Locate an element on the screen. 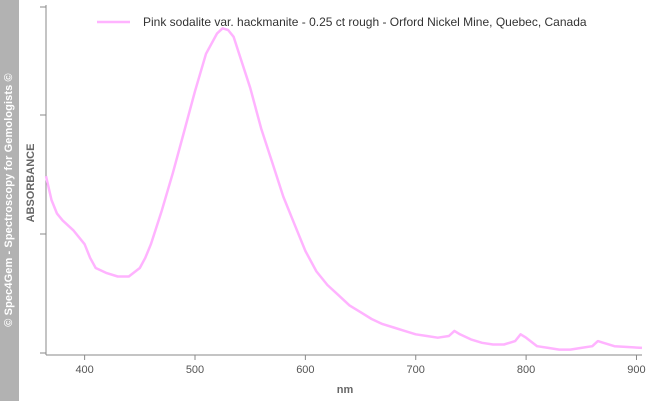 Image resolution: width=646 pixels, height=401 pixels. x-axis-title: nm is located at coordinates (345, 390).